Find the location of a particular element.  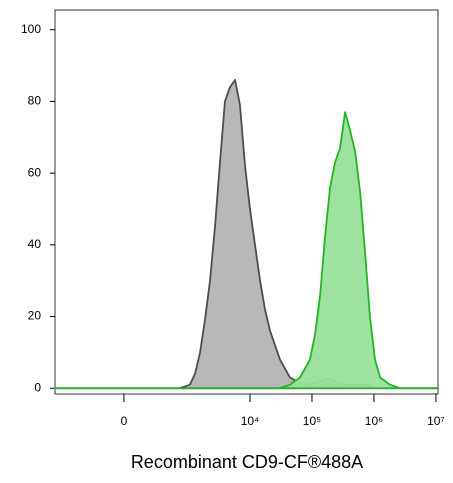

y-tick-label: 80 is located at coordinates (35, 101).